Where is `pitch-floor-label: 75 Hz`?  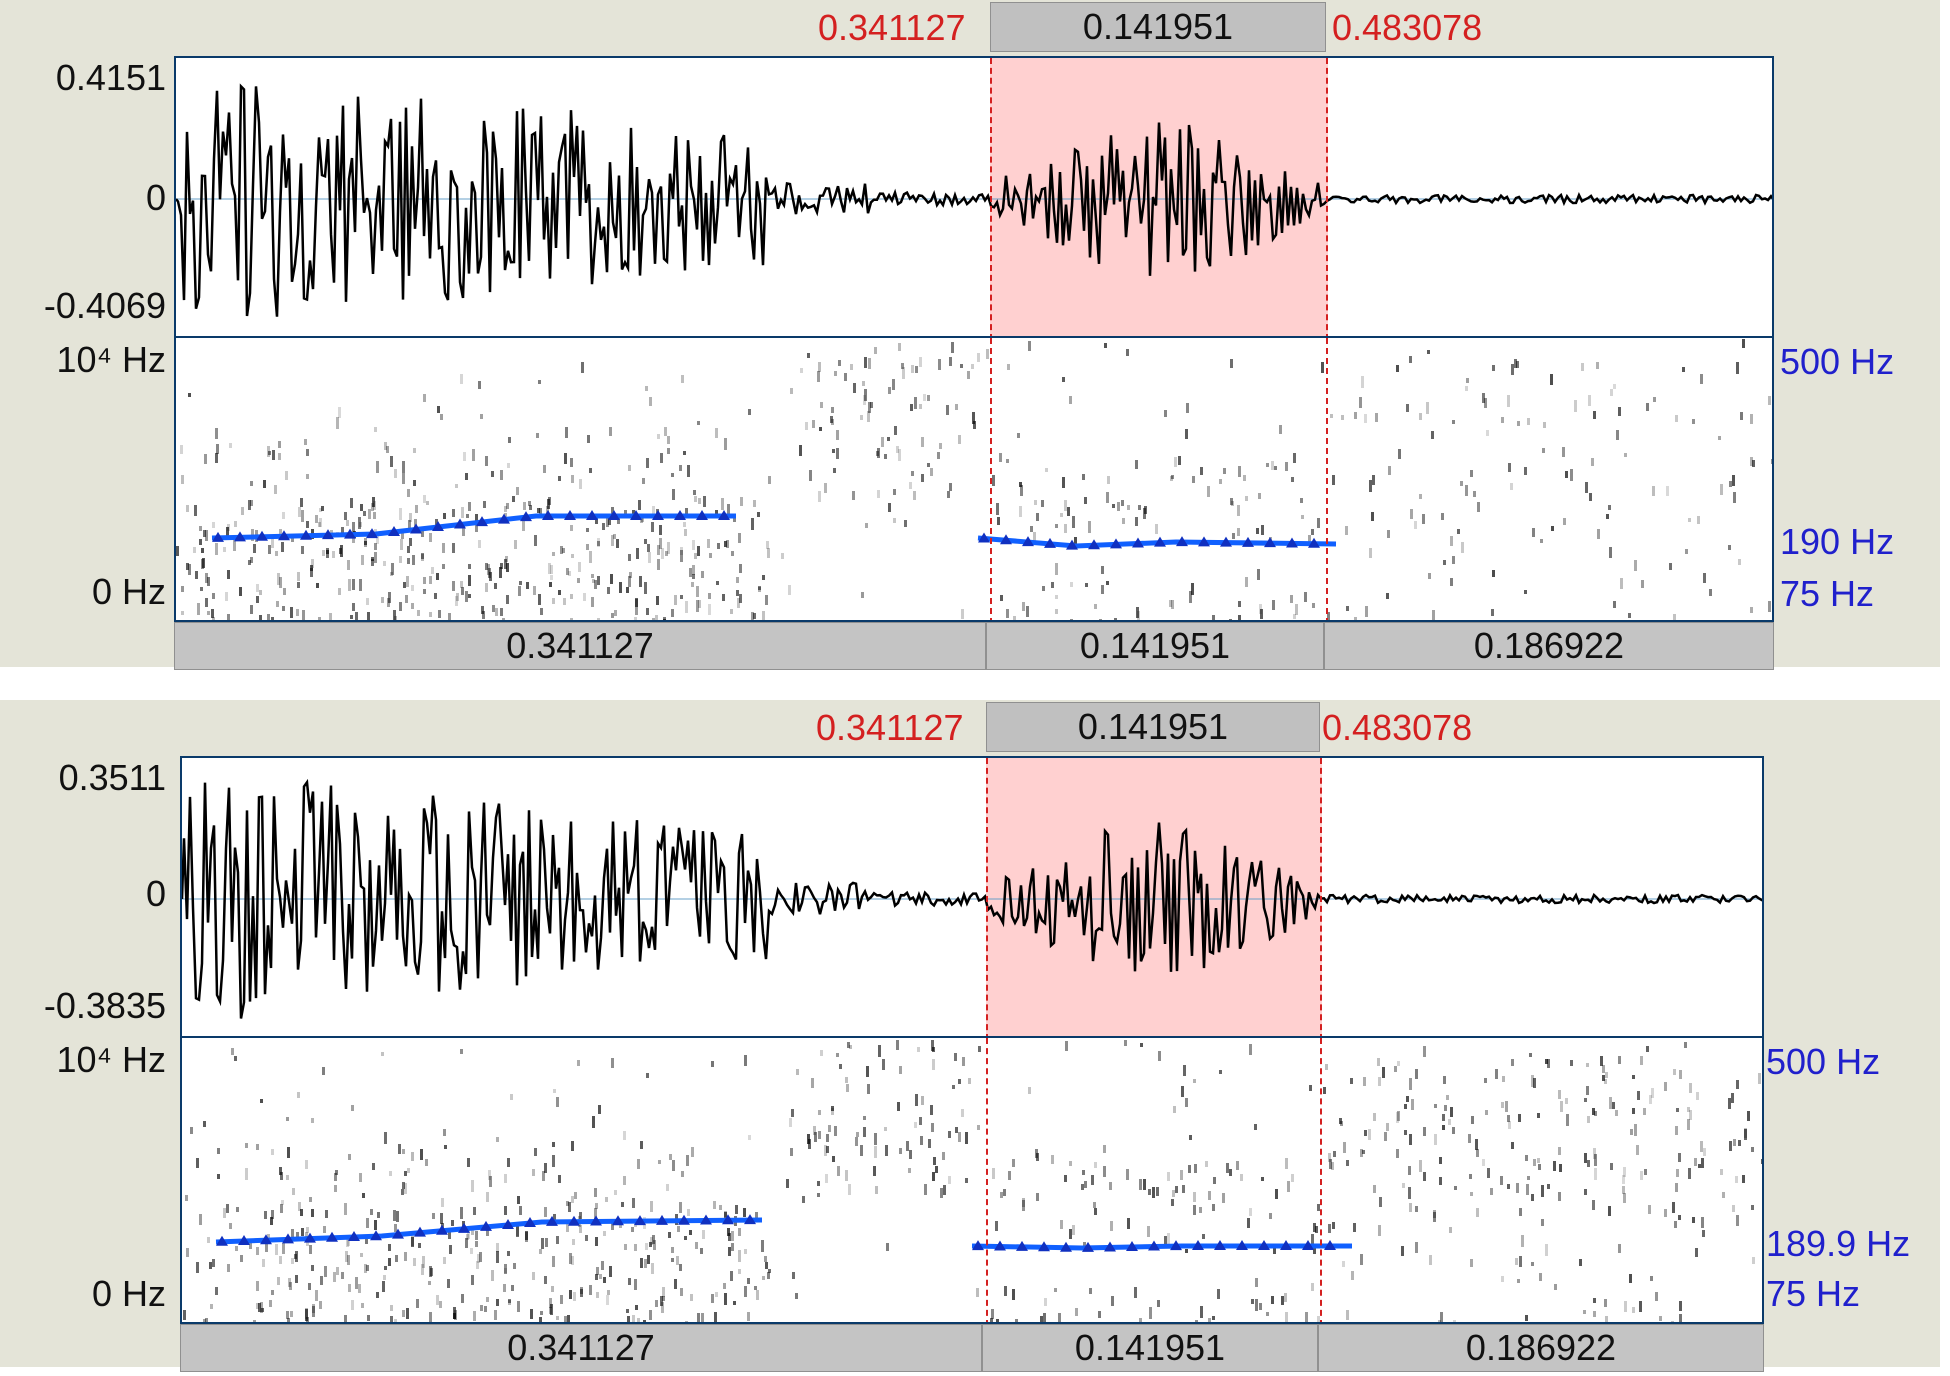
pitch-floor-label: 75 Hz is located at coordinates (1827, 593).